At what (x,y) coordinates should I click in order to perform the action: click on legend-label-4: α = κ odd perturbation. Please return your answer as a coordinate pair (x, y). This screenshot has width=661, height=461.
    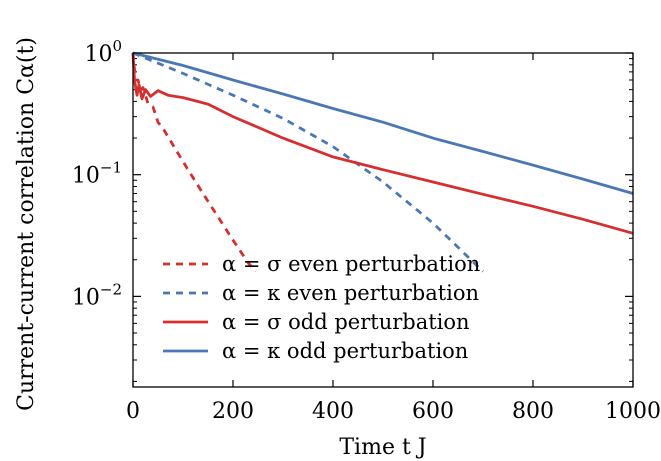
    Looking at the image, I should click on (345, 351).